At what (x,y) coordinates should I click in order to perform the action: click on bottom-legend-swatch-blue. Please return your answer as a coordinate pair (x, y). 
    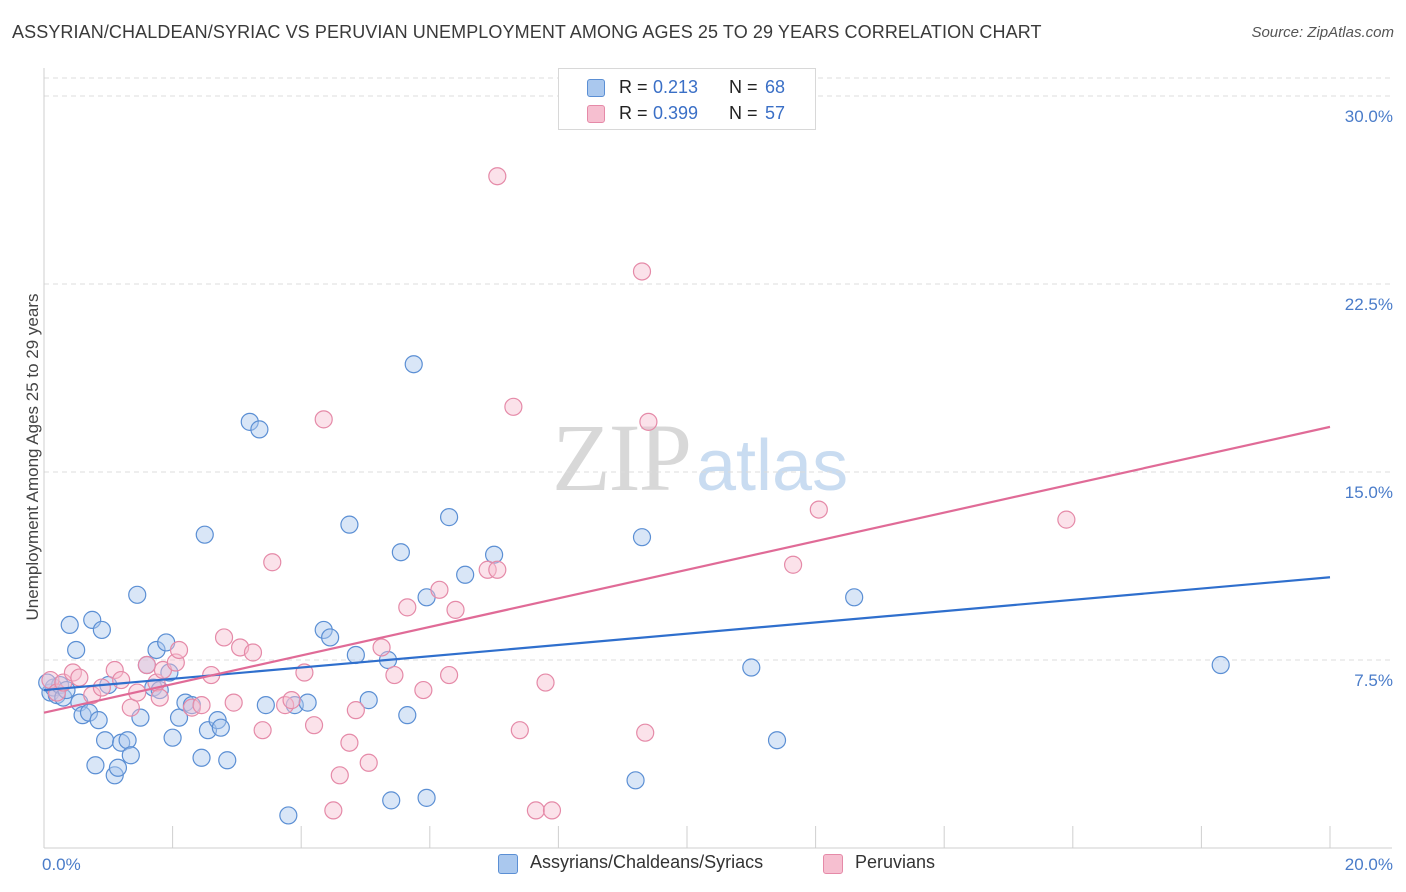
    Looking at the image, I should click on (508, 864).